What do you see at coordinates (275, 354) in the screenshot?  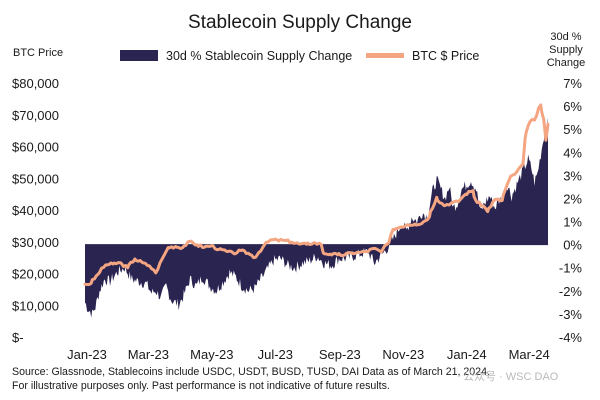 I see `x-tick-label: Jul-23` at bounding box center [275, 354].